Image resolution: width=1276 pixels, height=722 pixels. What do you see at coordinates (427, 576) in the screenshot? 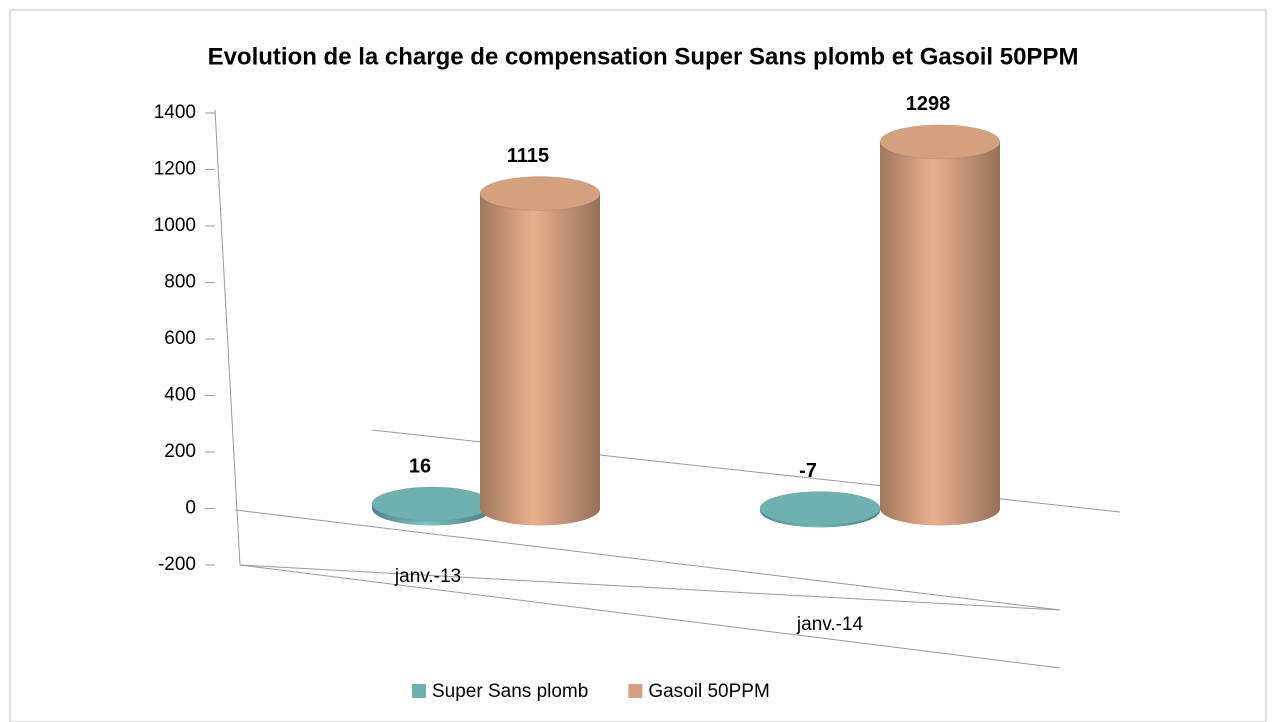
I see `x-tick-label: janv.-13` at bounding box center [427, 576].